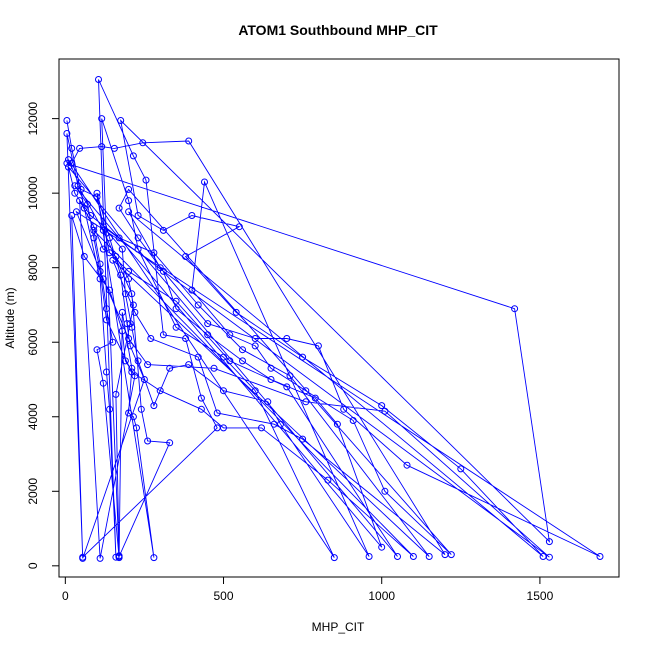  Describe the element at coordinates (33, 491) in the screenshot. I see `y-tick-label: 2000` at that location.